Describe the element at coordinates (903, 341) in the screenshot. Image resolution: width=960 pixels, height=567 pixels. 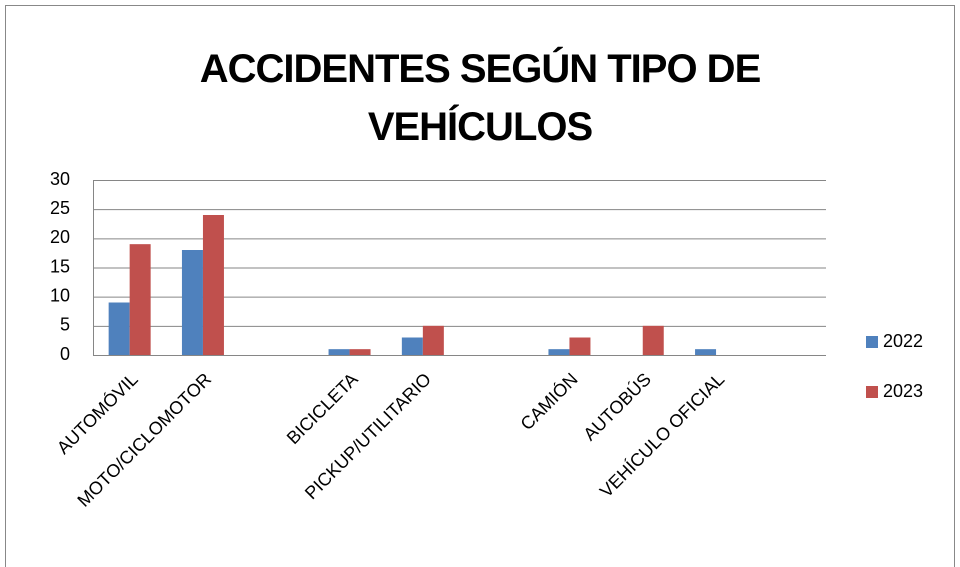
I see `legend-label: 2022` at that location.